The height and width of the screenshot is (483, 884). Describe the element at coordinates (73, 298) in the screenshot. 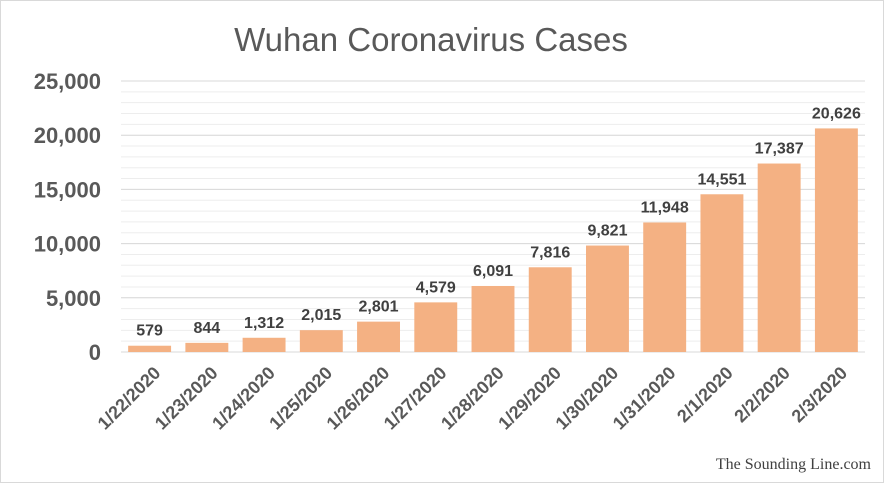

I see `y-tick-label: 5,000` at that location.